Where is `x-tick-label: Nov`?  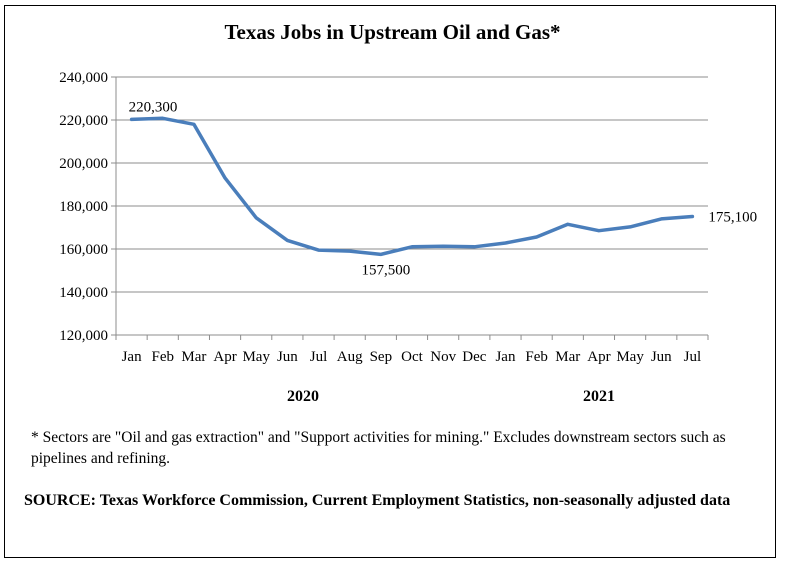 x-tick-label: Nov is located at coordinates (443, 357).